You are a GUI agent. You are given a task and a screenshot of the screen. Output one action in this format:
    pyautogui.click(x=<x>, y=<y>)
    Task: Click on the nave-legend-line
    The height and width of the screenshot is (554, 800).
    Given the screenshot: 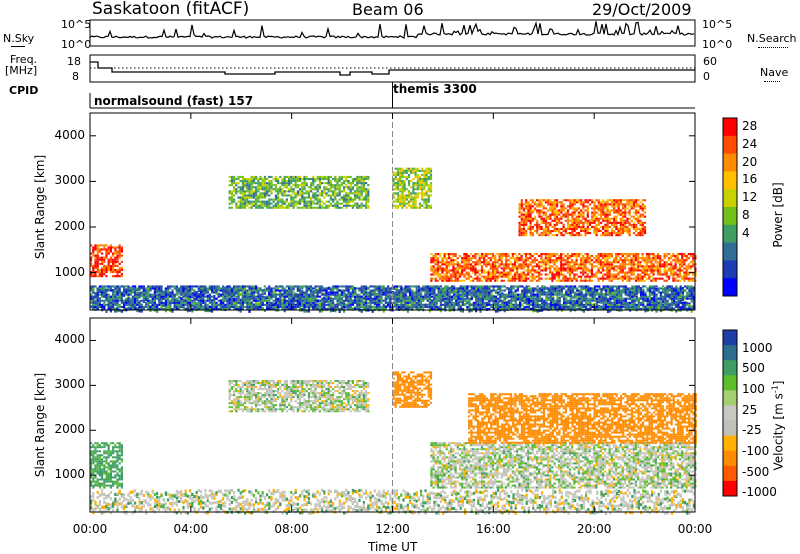 What is the action you would take?
    pyautogui.click(x=772, y=81)
    